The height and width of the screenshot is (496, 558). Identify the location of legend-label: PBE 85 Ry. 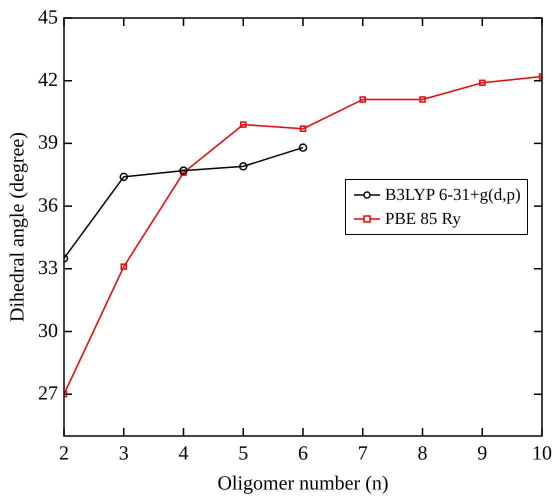
(423, 219).